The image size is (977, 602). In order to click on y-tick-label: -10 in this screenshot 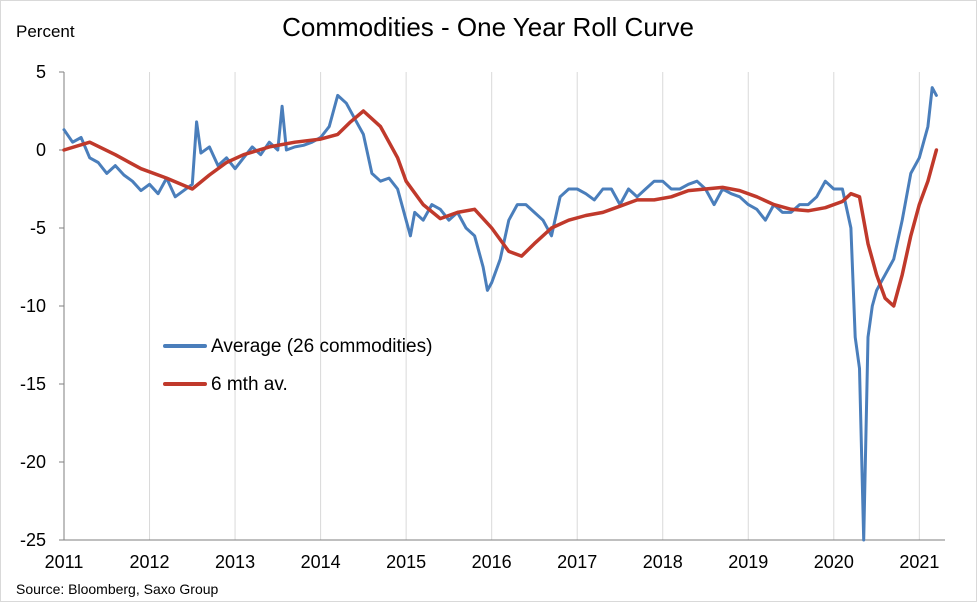, I will do `click(33, 306)`.